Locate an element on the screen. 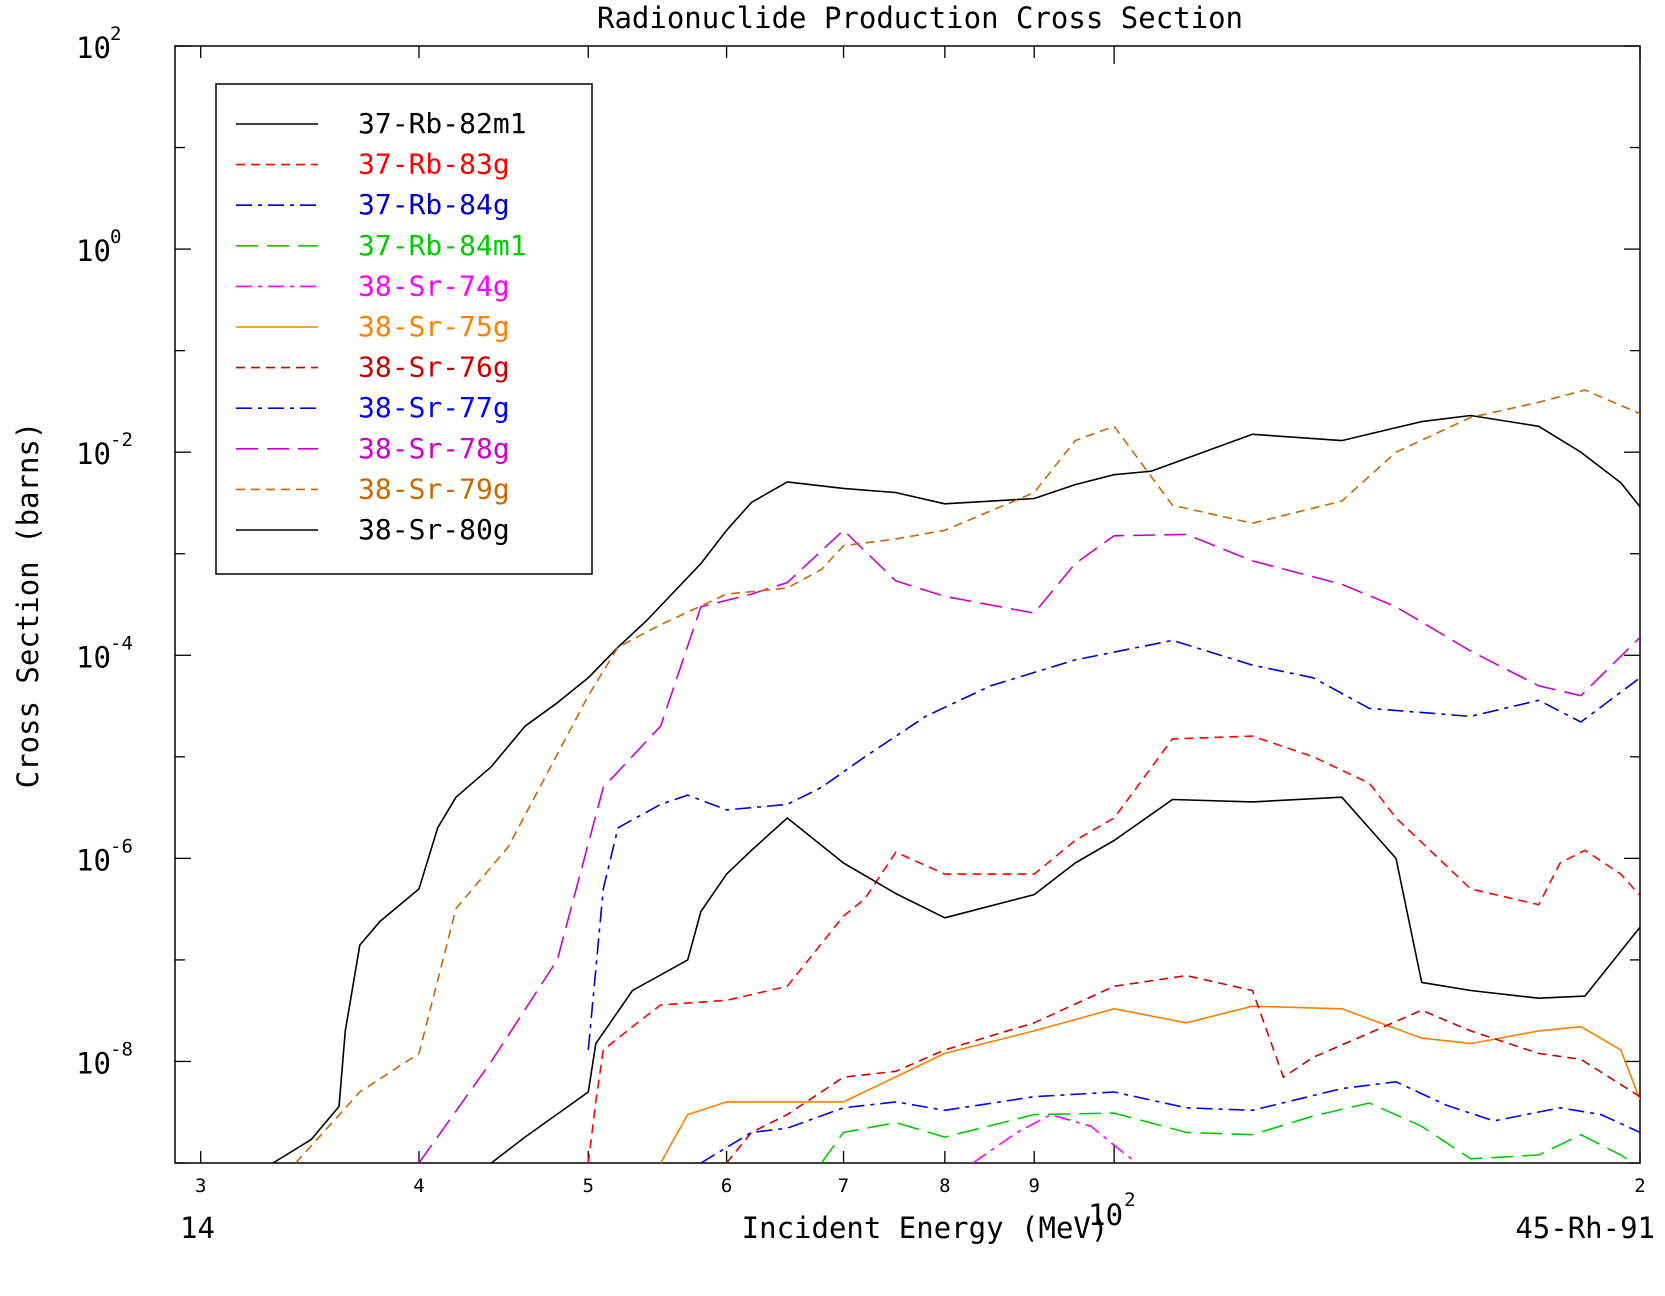 This screenshot has height=1296, width=1665. x-tick-label: 2 is located at coordinates (1639, 1186).